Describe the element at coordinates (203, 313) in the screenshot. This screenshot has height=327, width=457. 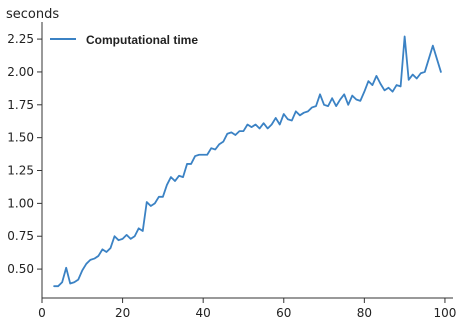
I see `x-tick-label: 40` at that location.